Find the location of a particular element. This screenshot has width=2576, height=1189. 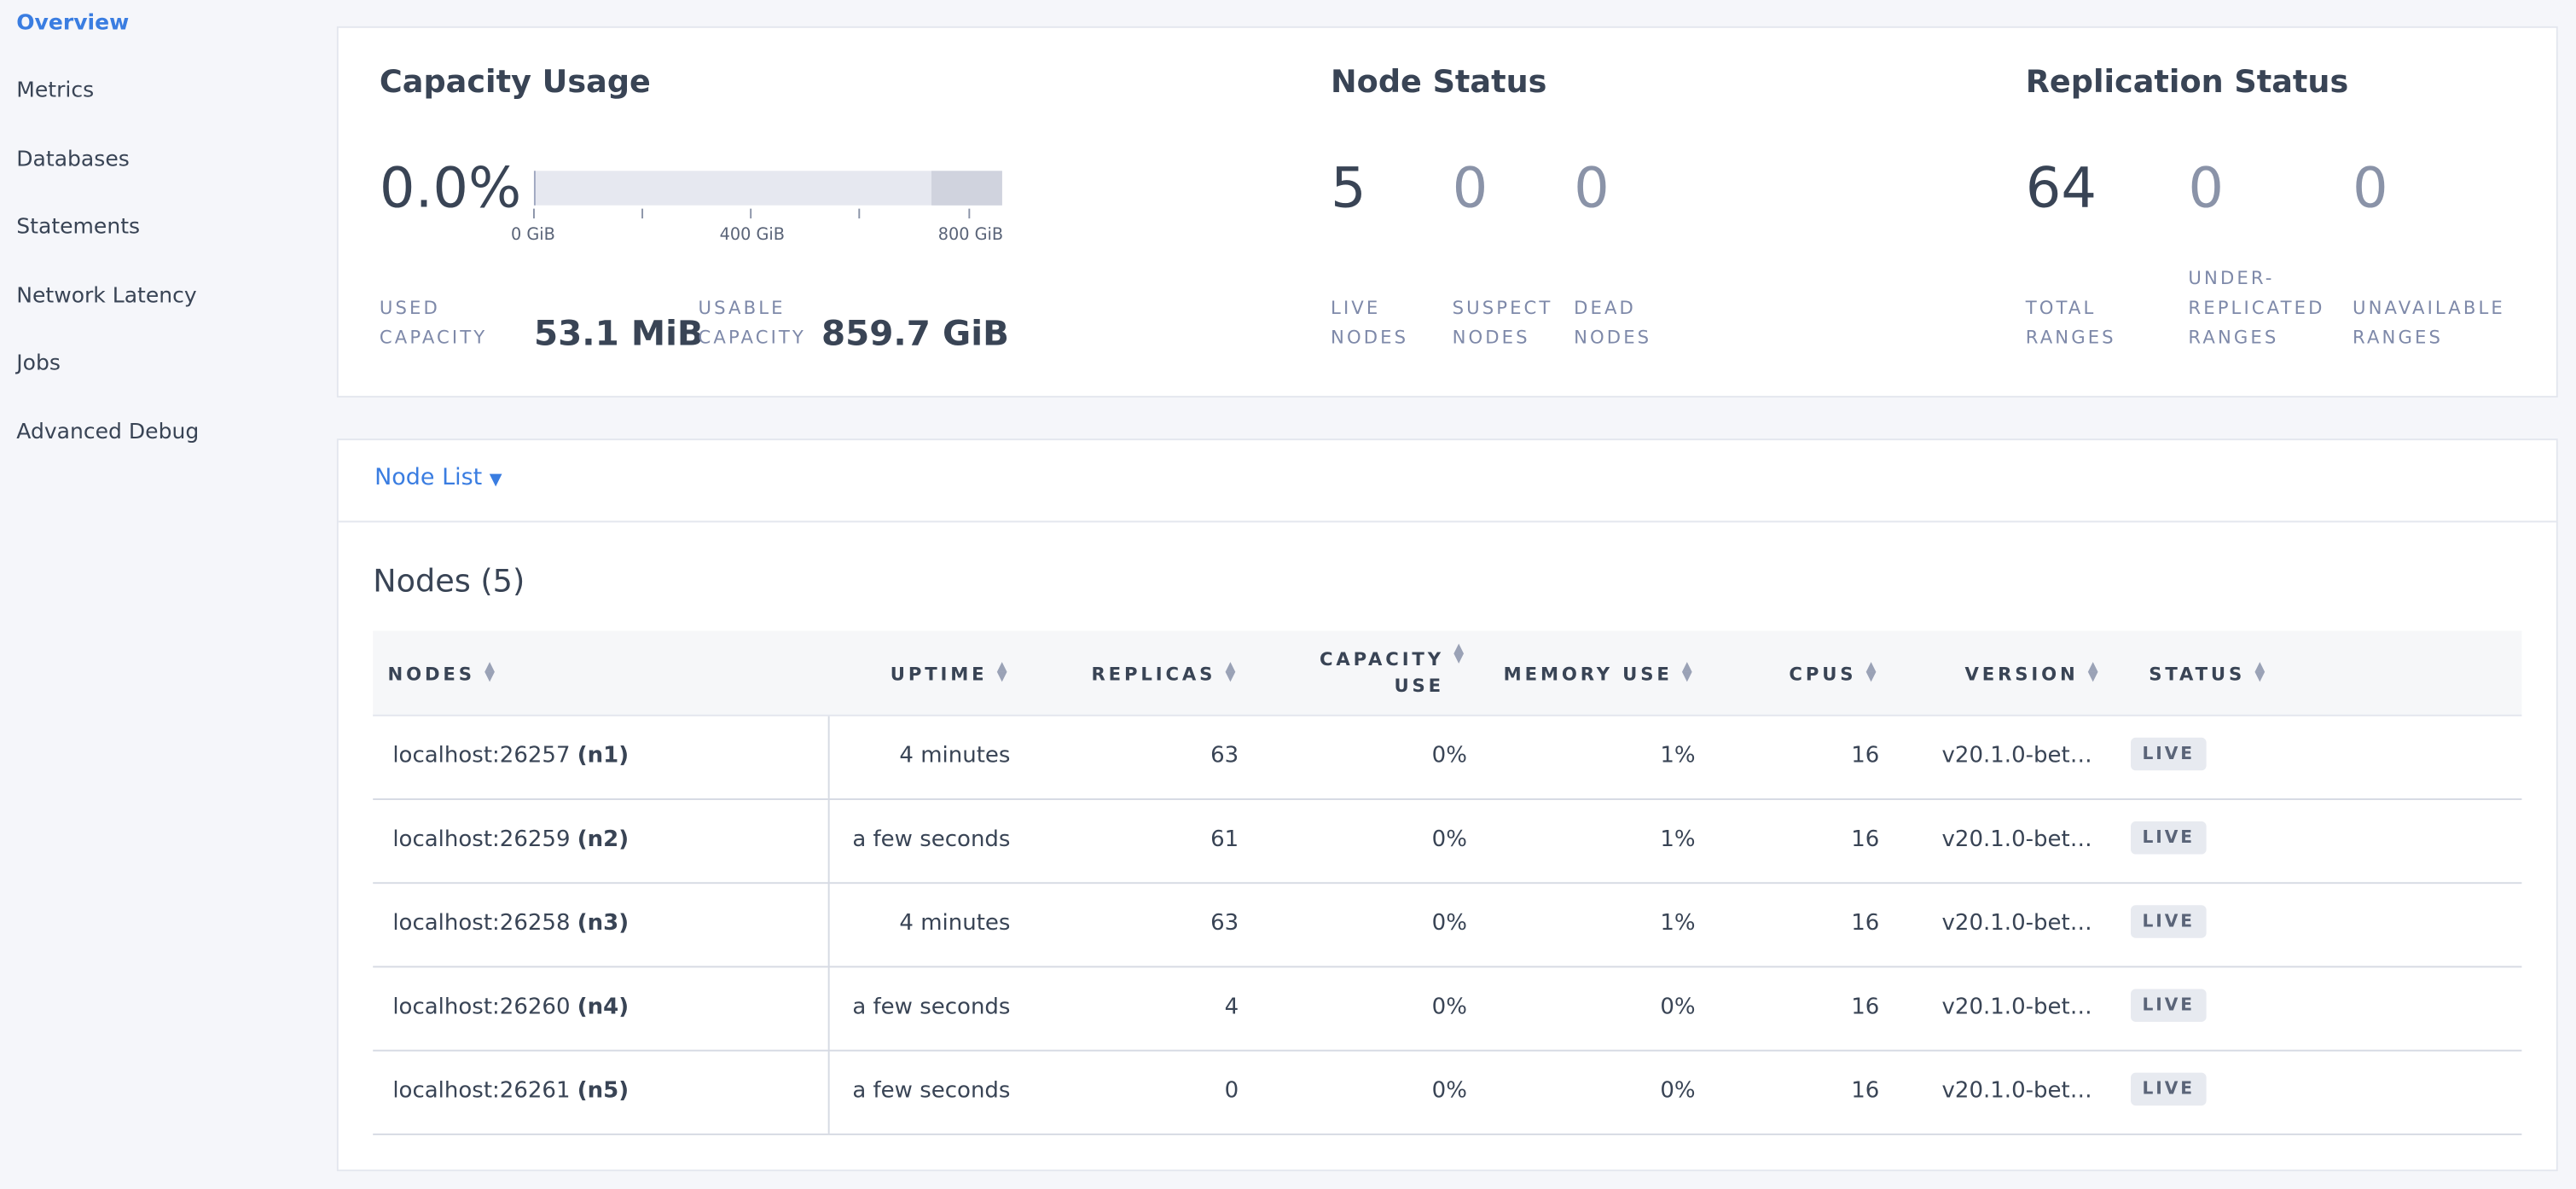

column-divider is located at coordinates (828, 925).